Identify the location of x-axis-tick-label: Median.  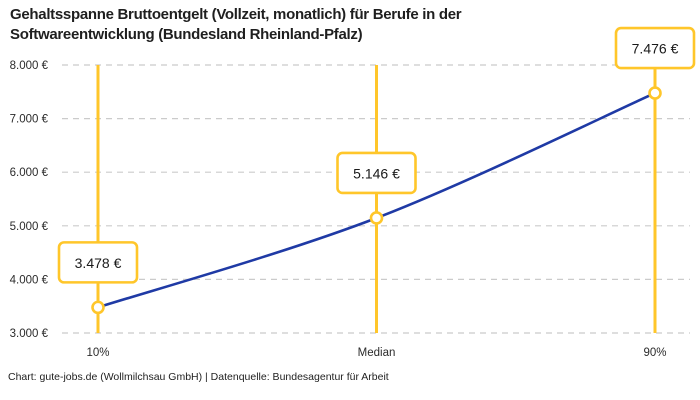
(377, 353).